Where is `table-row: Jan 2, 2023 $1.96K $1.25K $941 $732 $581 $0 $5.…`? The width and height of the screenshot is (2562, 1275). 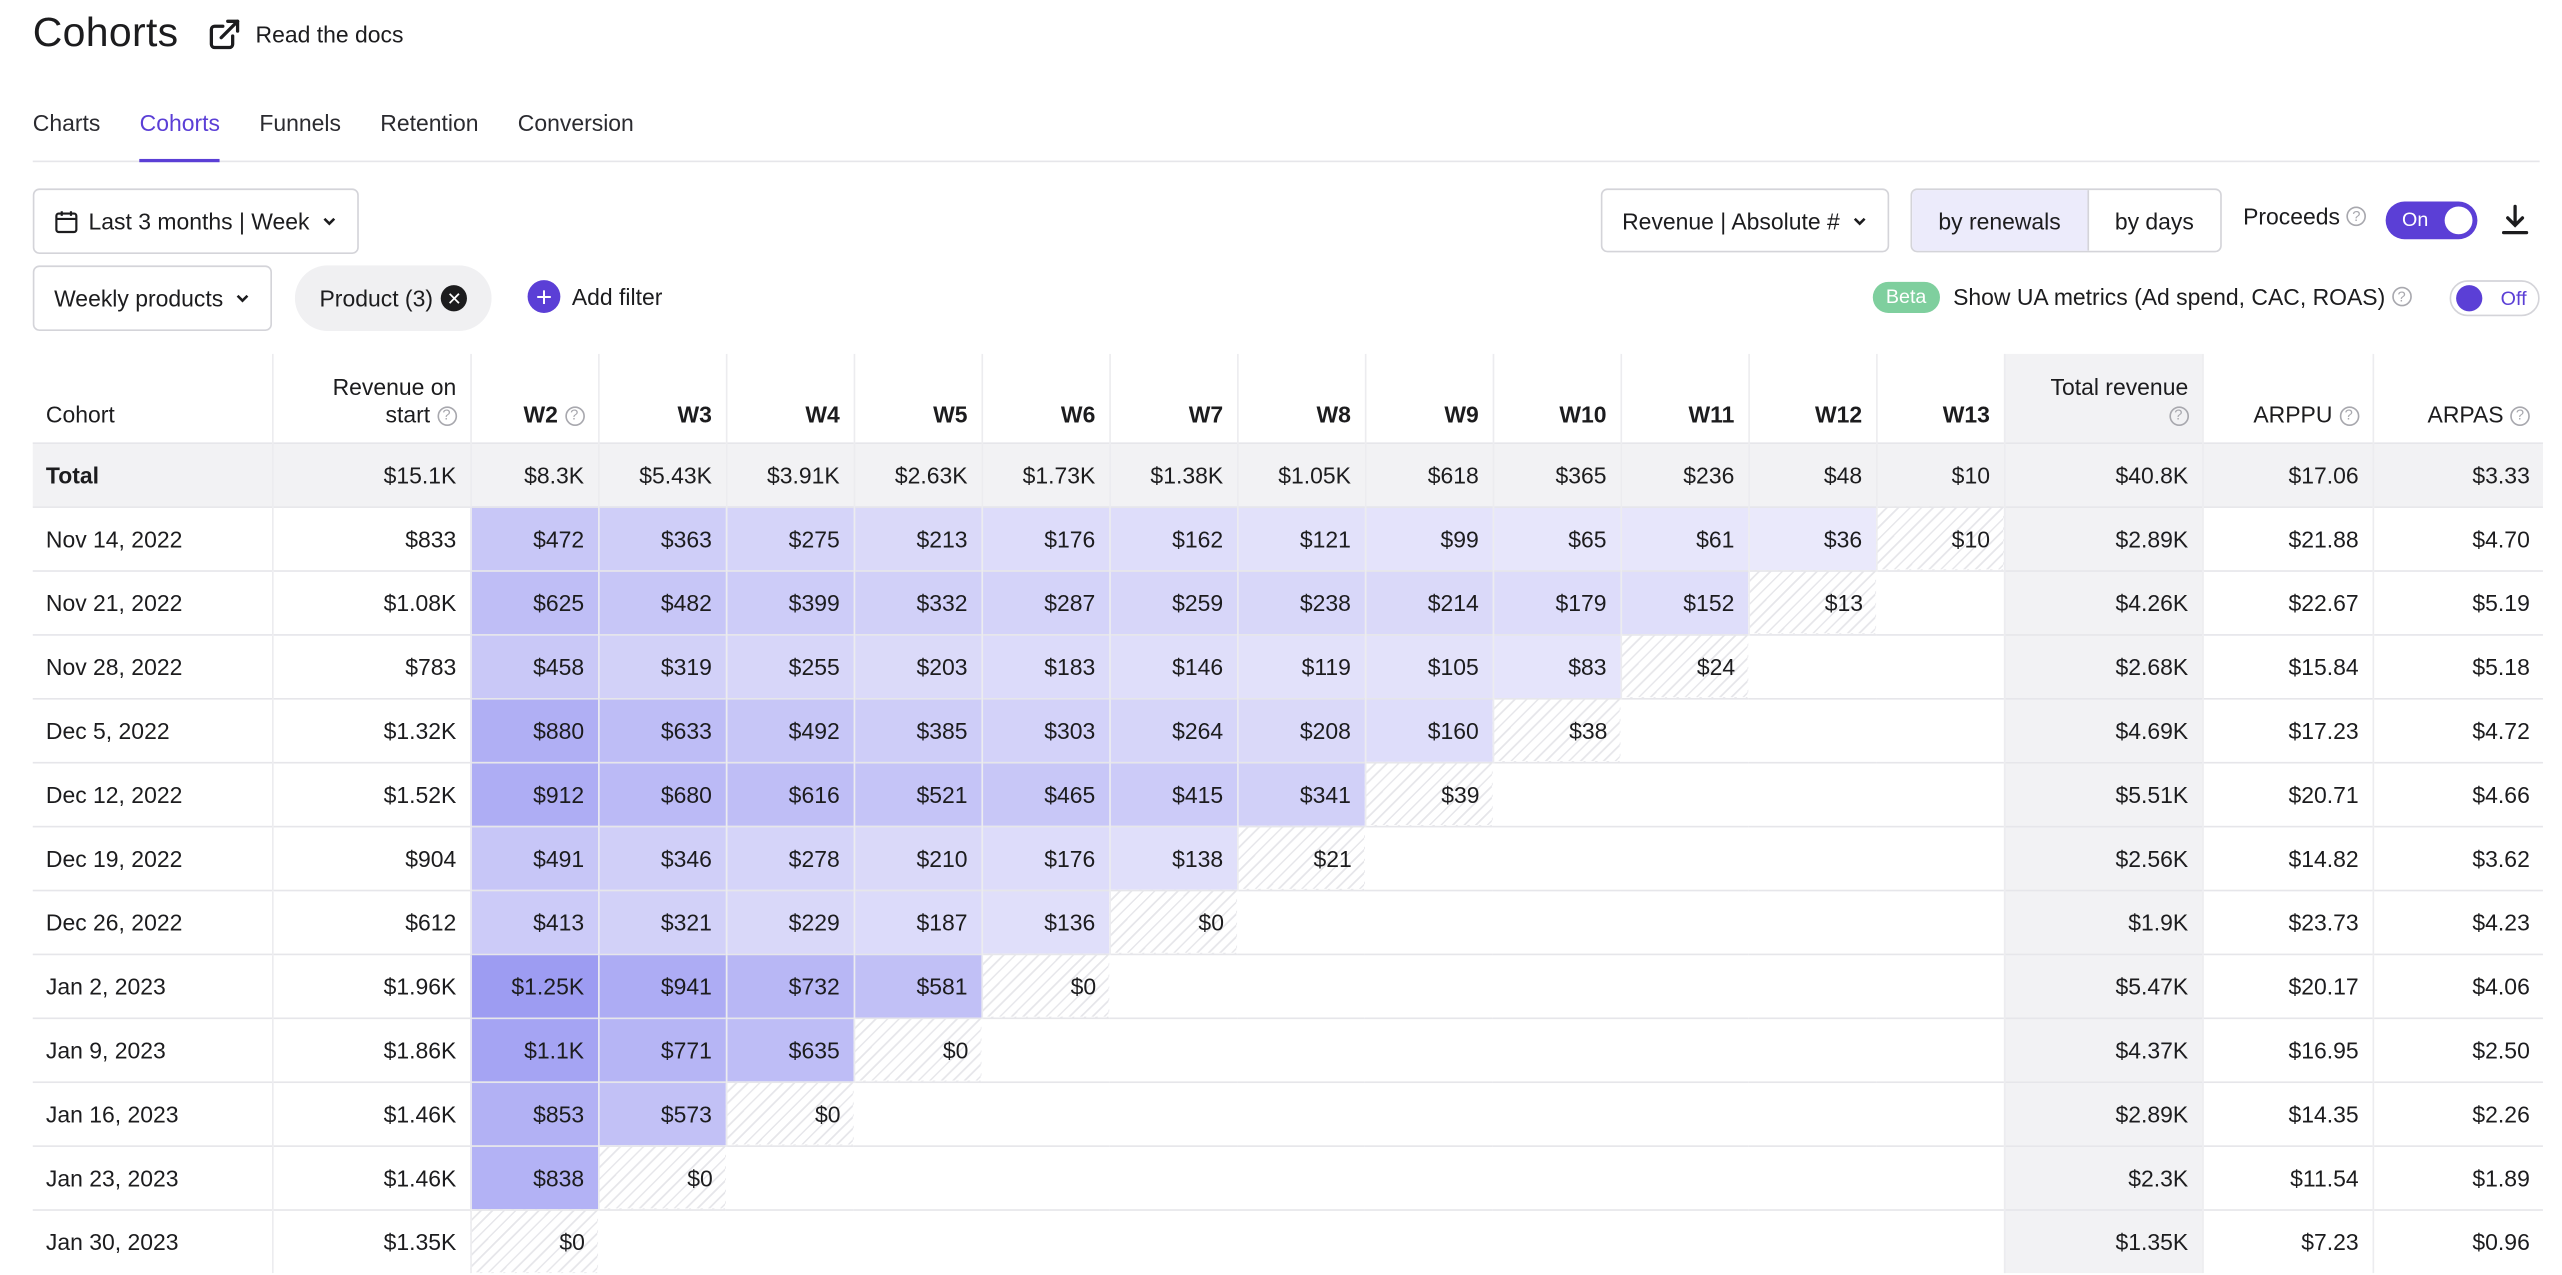 table-row: Jan 2, 2023 $1.96K $1.25K $941 $732 $581 $0 $5.… is located at coordinates (1287, 985).